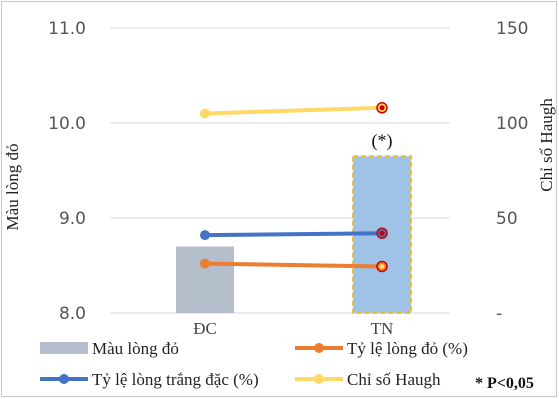 The width and height of the screenshot is (559, 399). Describe the element at coordinates (382, 328) in the screenshot. I see `category-label: TN` at that location.